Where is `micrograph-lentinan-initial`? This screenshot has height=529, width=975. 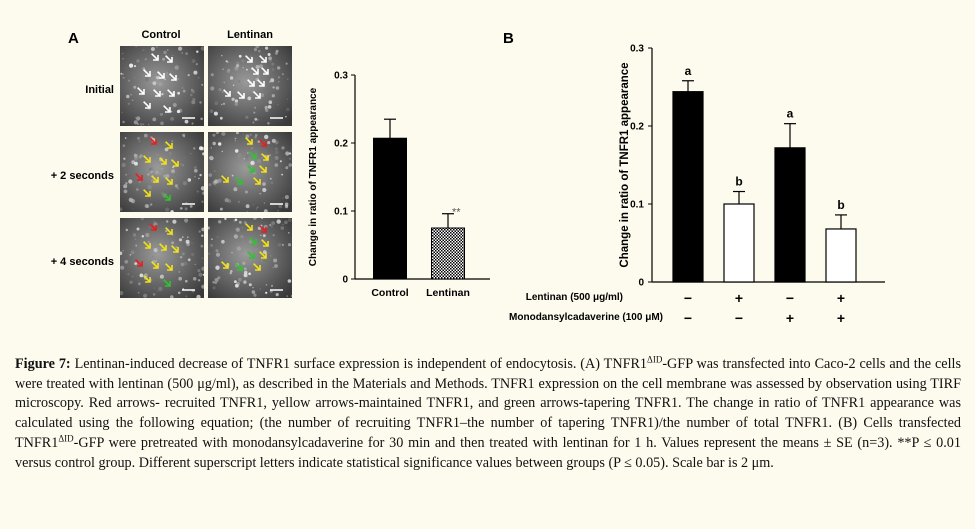
micrograph-lentinan-initial is located at coordinates (250, 86).